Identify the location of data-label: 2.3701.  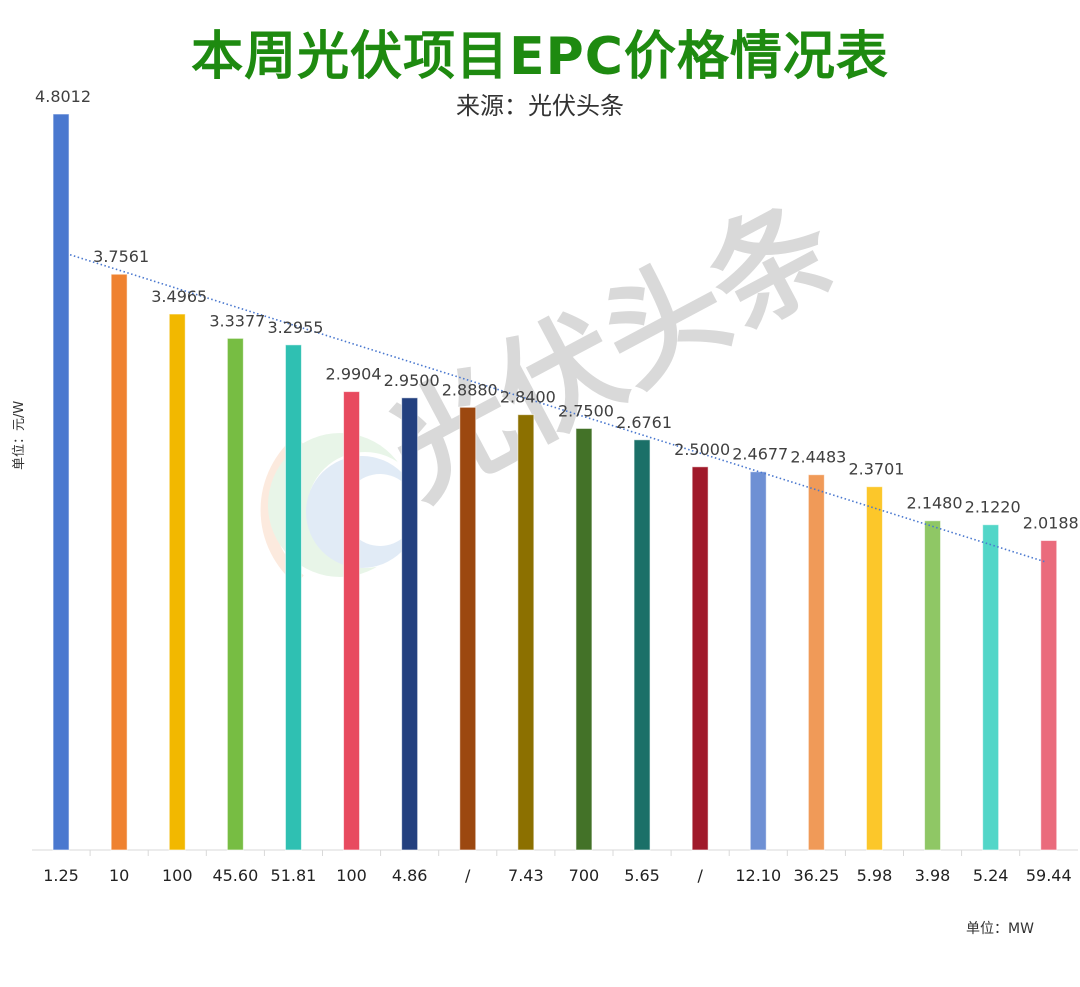
(876, 469).